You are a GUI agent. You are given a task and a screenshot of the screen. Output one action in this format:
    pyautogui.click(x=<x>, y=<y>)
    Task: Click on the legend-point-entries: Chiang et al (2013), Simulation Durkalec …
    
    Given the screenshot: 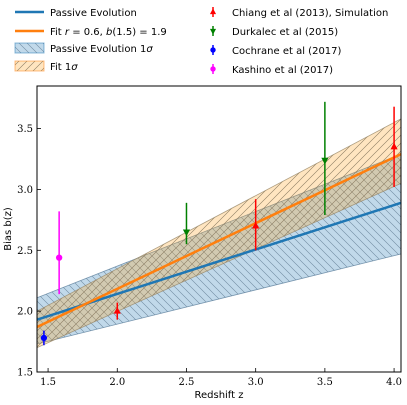 What is the action you would take?
    pyautogui.click(x=298, y=41)
    